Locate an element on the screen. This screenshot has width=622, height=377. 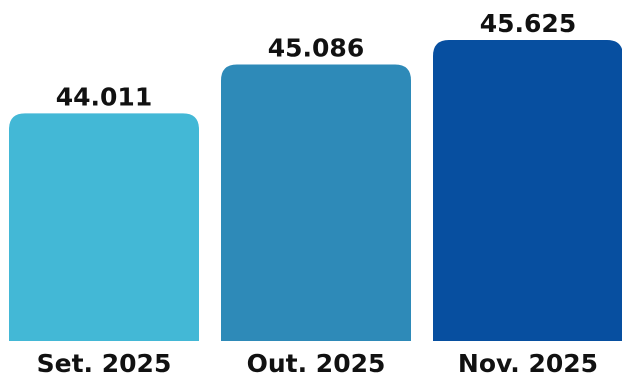
category-label-1: Set. 2025 is located at coordinates (104, 363).